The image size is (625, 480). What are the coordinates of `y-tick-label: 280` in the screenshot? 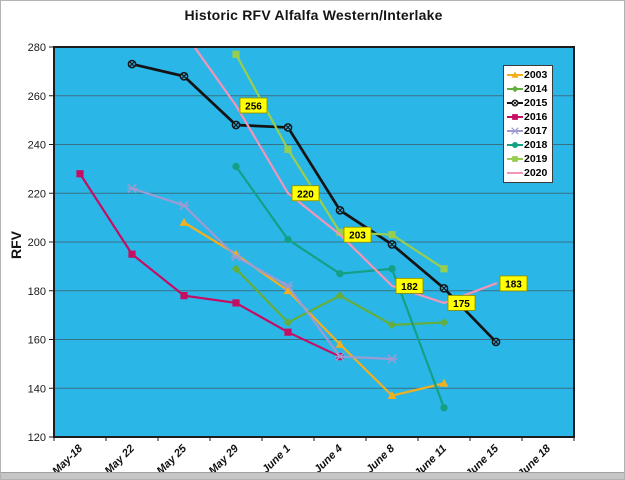 It's located at (37, 48).